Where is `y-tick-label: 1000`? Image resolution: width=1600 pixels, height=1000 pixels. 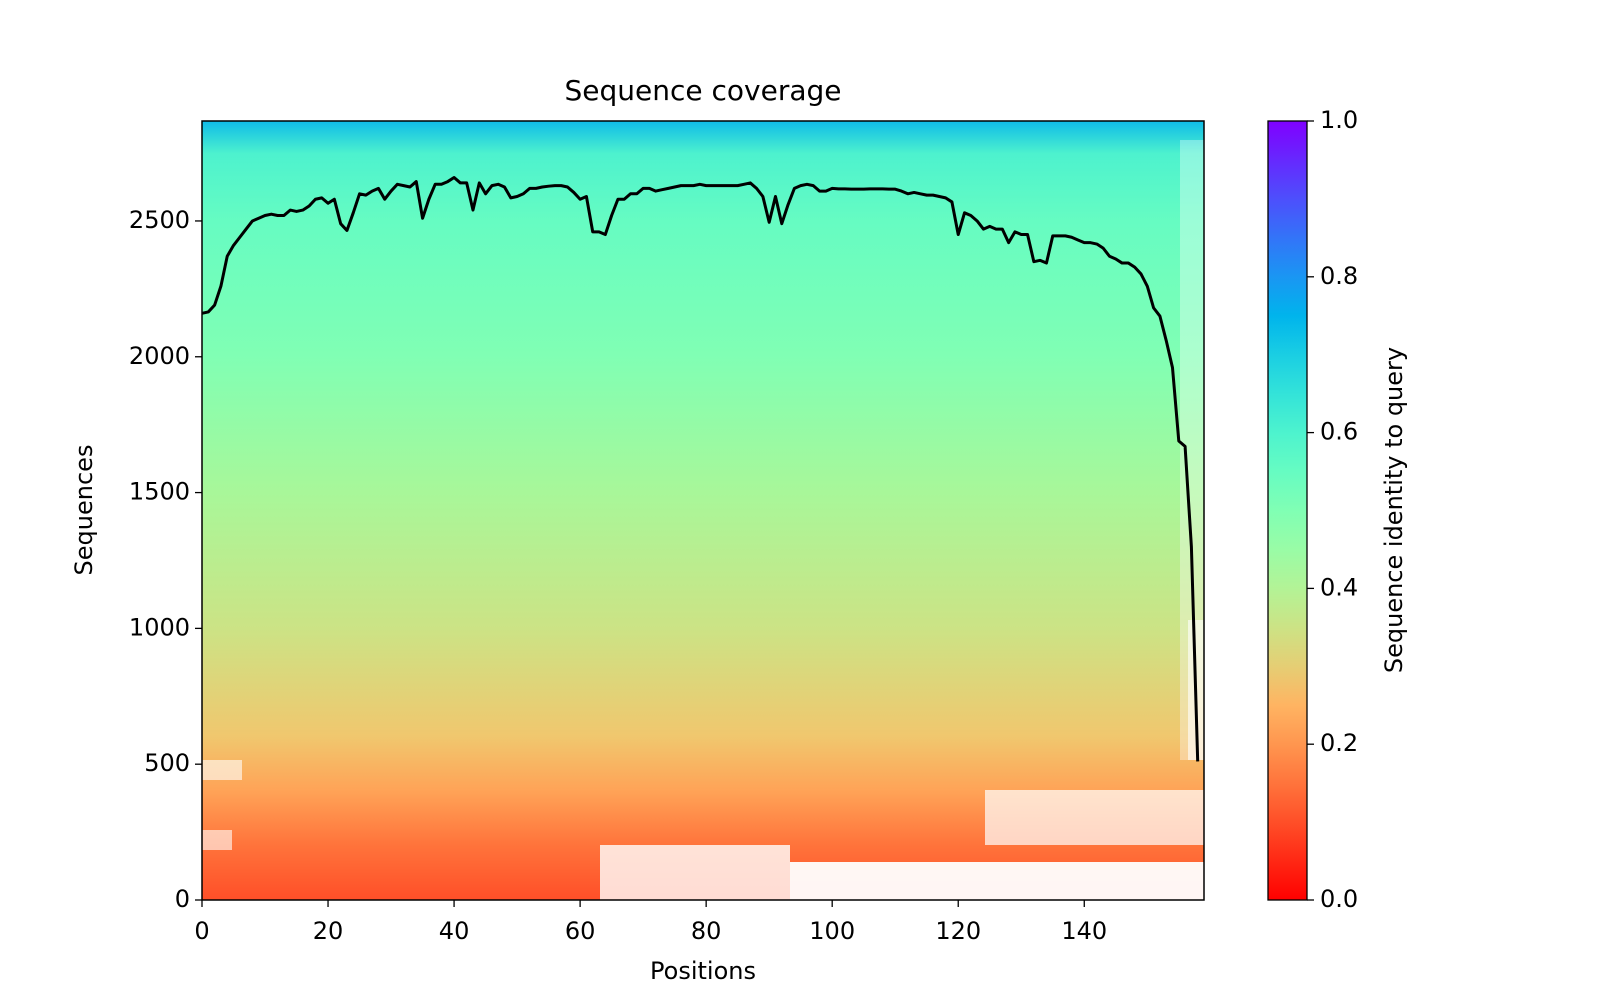
y-tick-label: 1000 is located at coordinates (159, 627).